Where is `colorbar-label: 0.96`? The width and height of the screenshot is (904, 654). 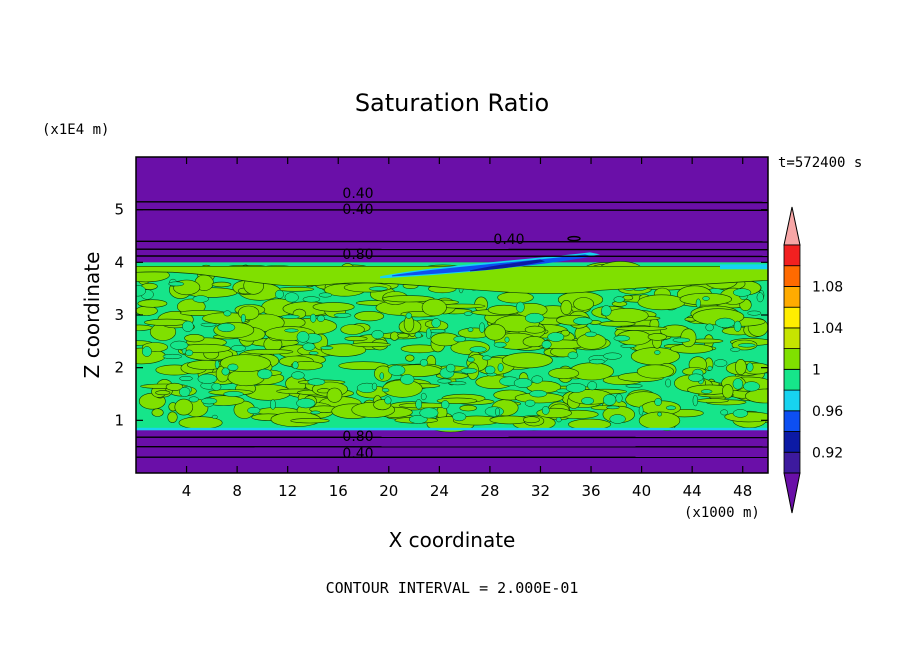 colorbar-label: 0.96 is located at coordinates (827, 412).